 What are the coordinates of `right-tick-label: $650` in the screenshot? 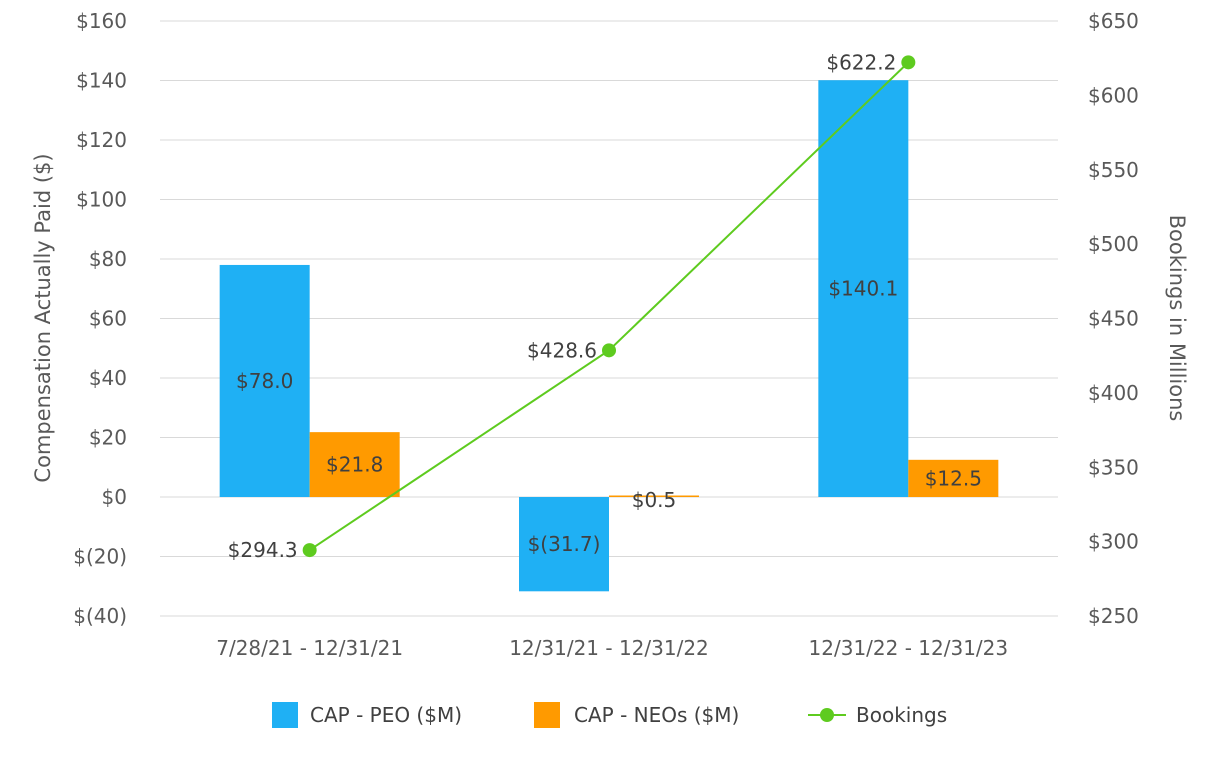 It's located at (1113, 21).